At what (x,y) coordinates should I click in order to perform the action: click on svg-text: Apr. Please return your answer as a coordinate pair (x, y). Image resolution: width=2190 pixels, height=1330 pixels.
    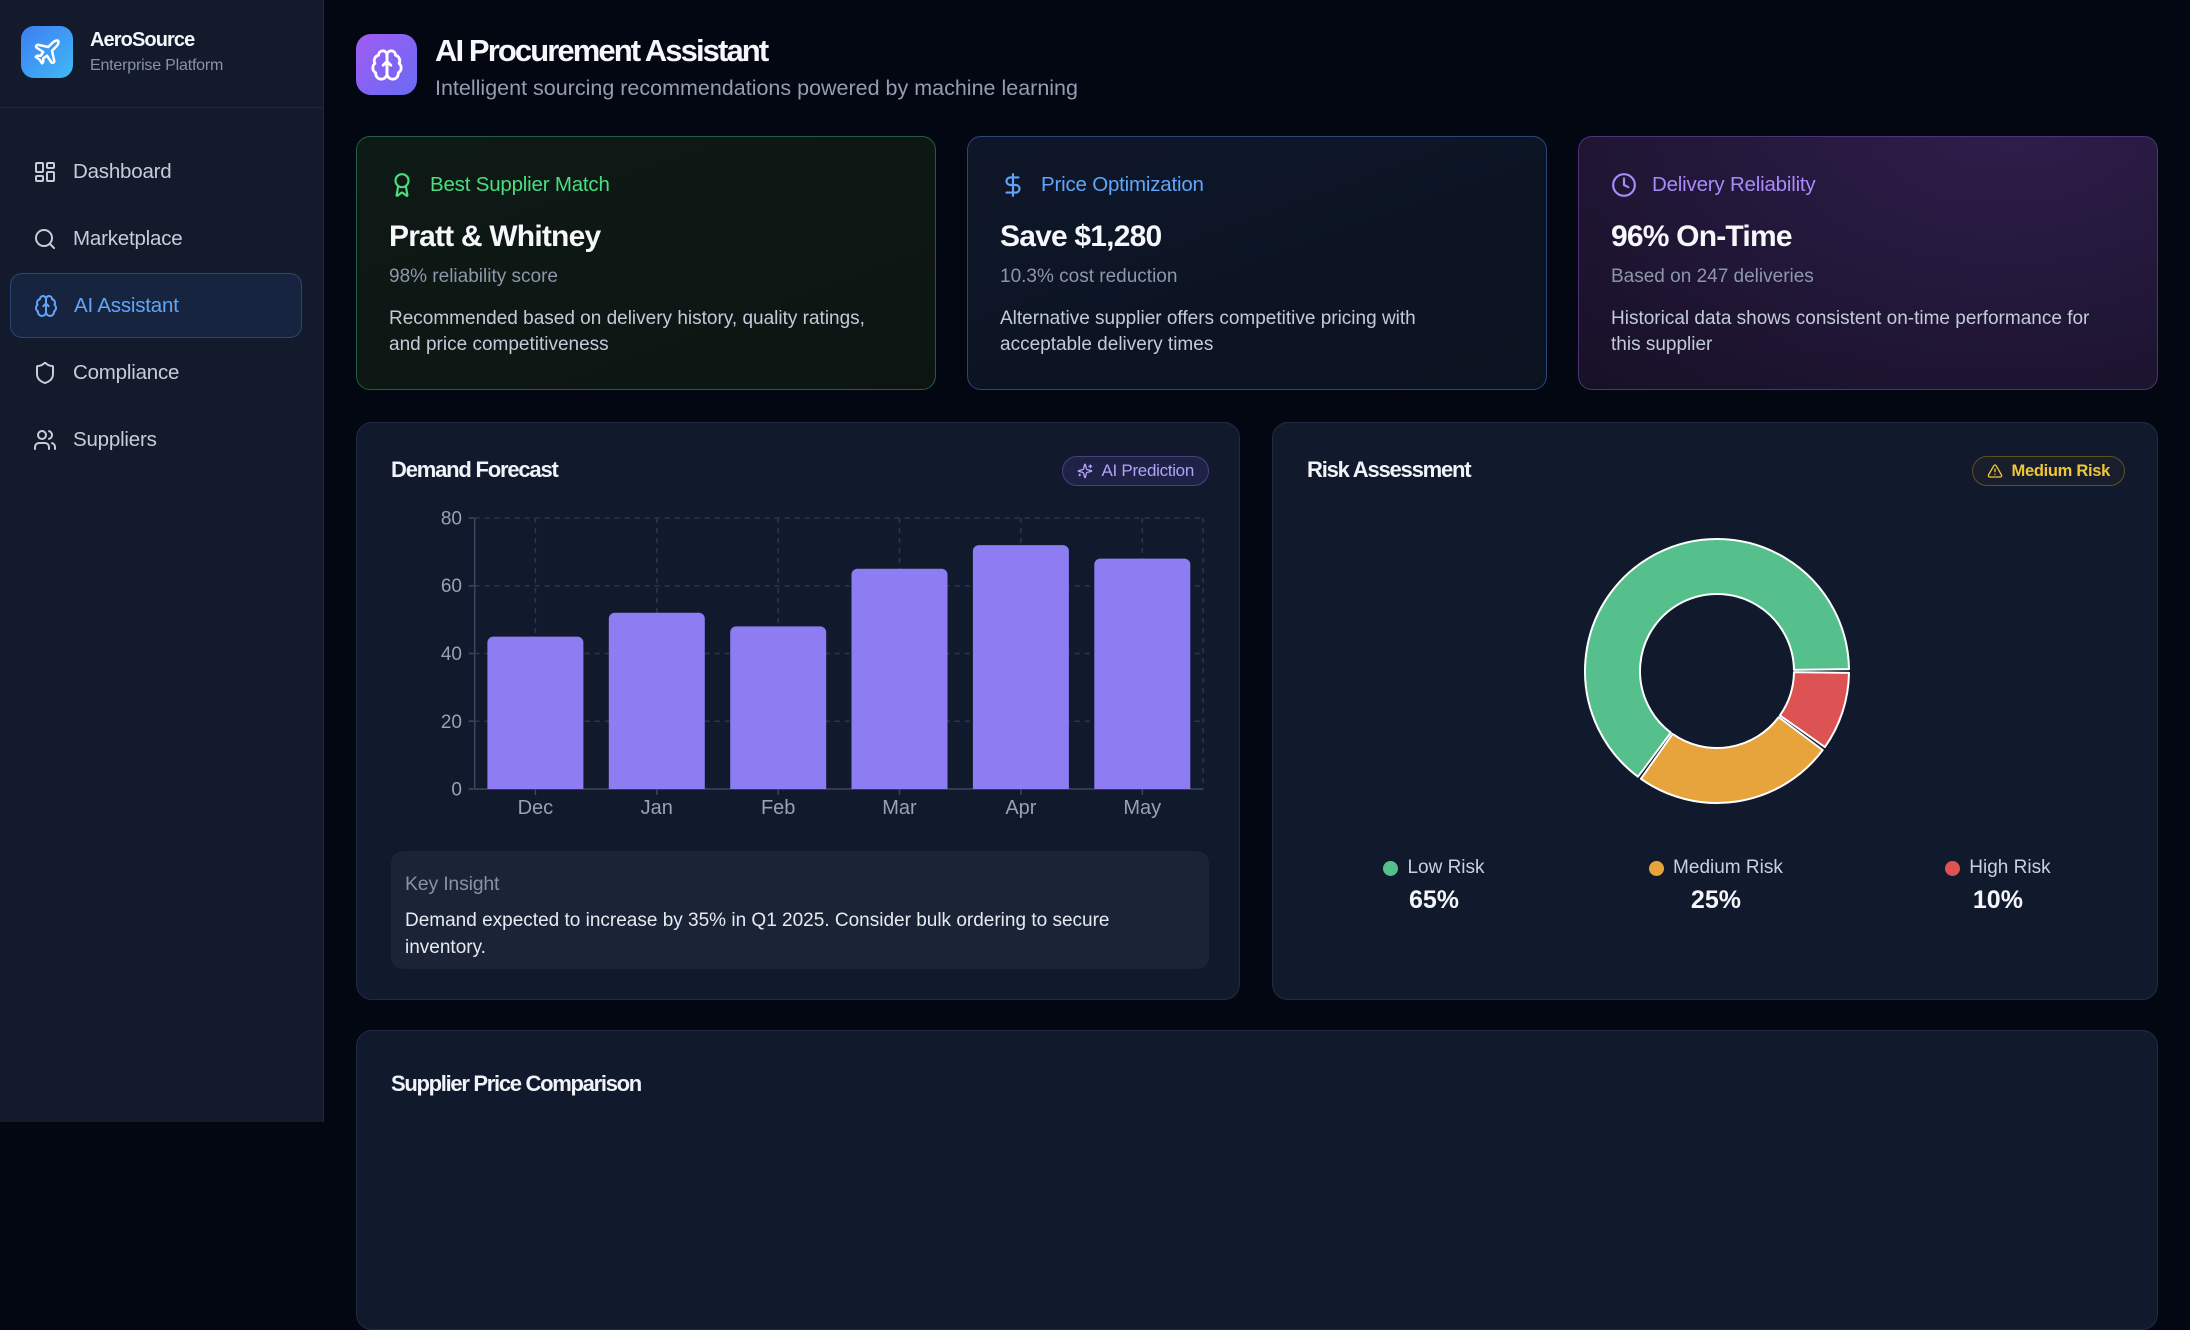
    Looking at the image, I should click on (1020, 808).